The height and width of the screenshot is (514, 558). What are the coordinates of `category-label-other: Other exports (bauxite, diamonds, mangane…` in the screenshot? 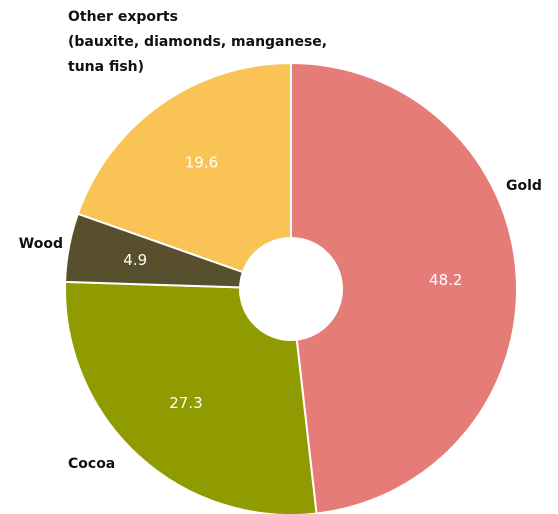 It's located at (197, 42).